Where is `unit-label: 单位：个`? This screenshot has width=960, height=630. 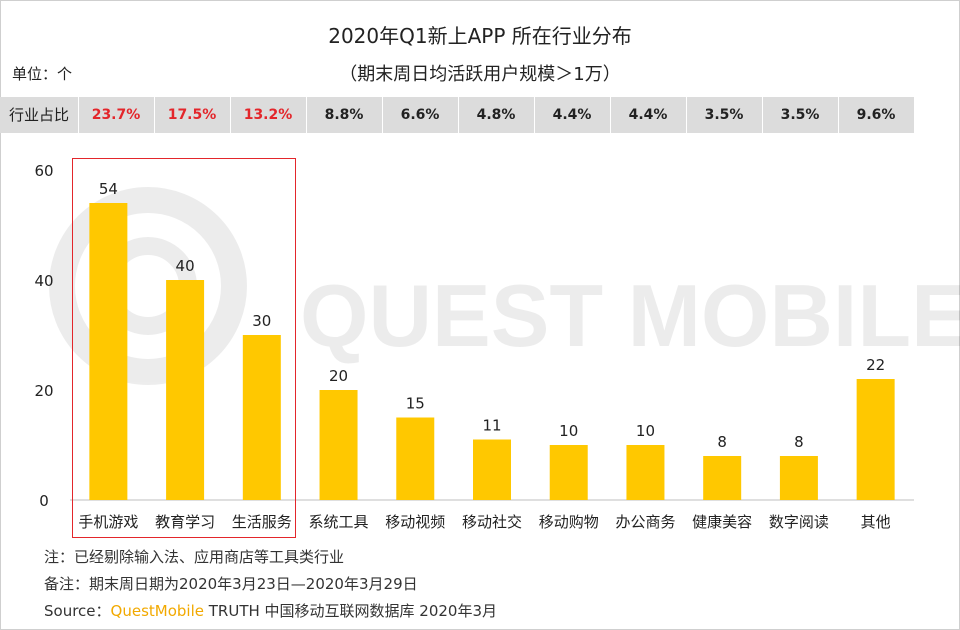 unit-label: 单位：个 is located at coordinates (42, 74).